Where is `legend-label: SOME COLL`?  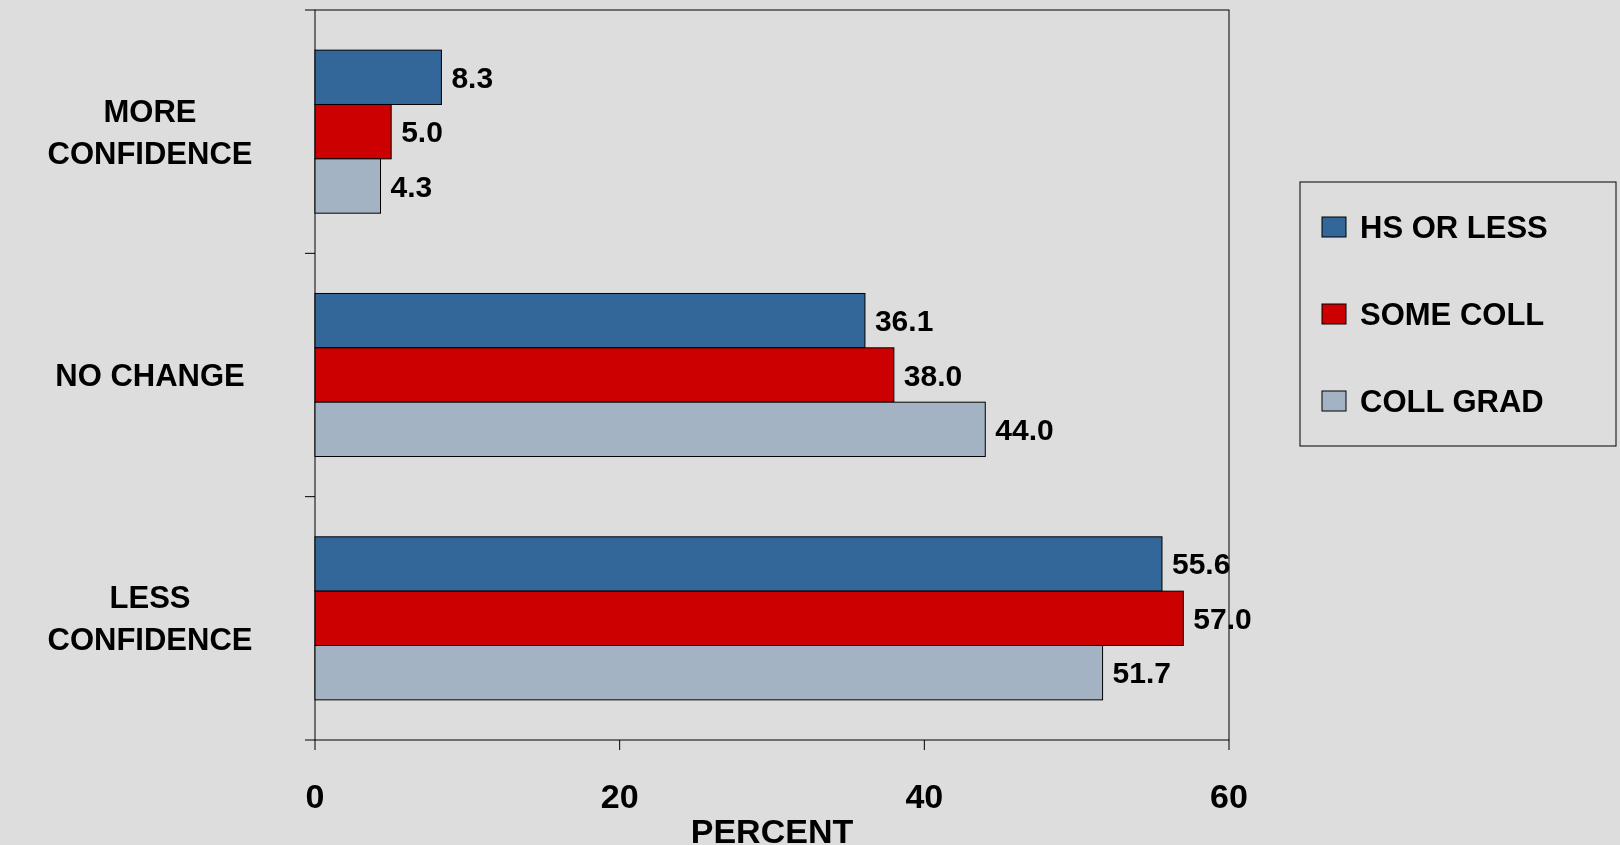
legend-label: SOME COLL is located at coordinates (1452, 314).